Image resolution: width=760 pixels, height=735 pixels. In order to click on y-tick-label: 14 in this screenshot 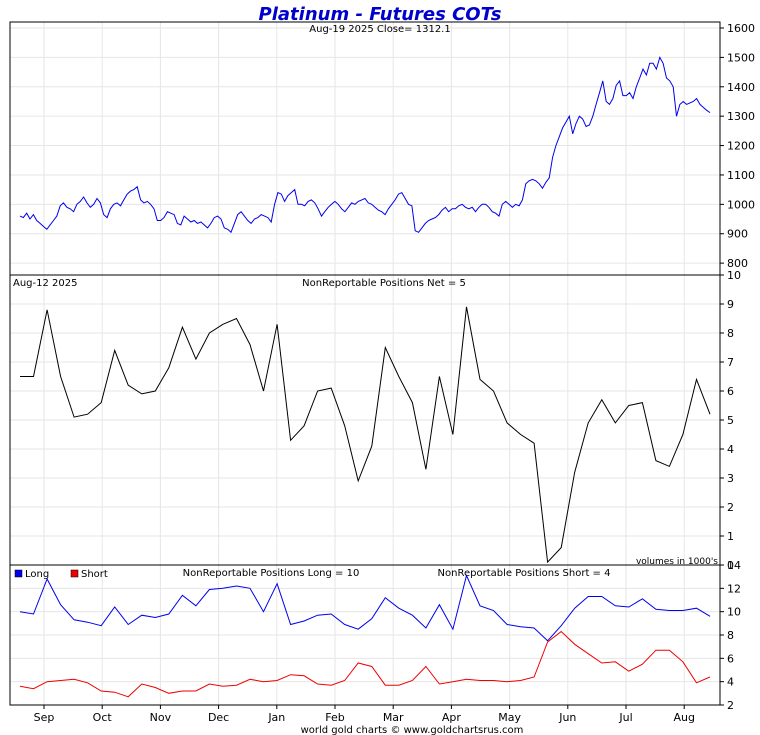, I will do `click(734, 565)`.